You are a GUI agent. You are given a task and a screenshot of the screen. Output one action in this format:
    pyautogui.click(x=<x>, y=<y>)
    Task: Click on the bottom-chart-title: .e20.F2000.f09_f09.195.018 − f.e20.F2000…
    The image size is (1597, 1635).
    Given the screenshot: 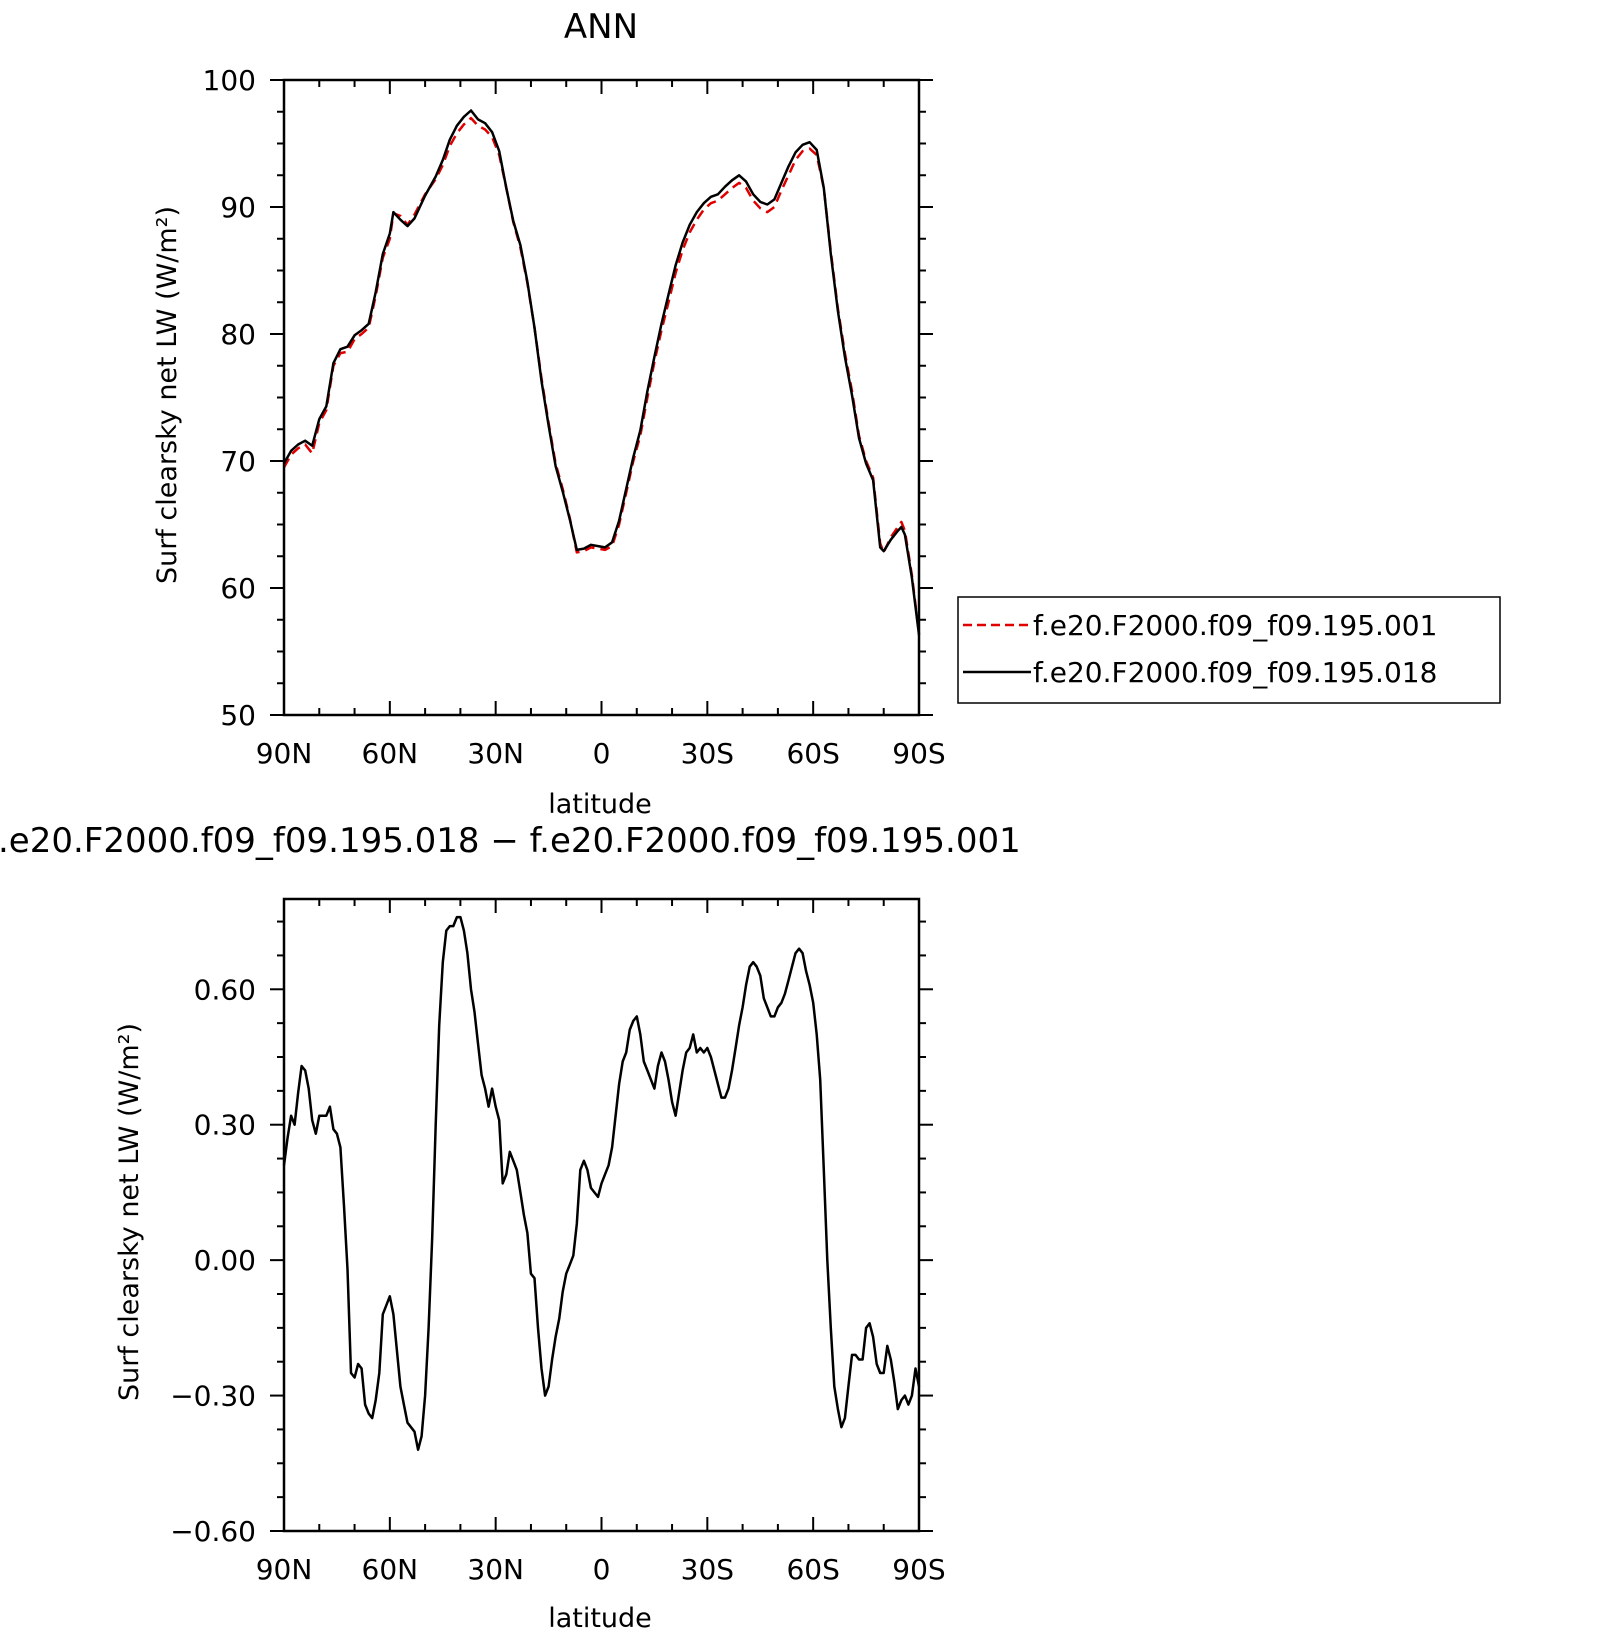 What is the action you would take?
    pyautogui.click(x=510, y=841)
    